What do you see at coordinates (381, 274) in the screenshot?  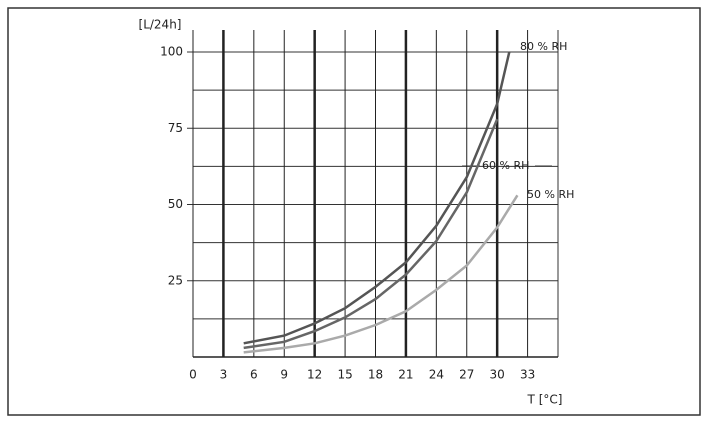 I see `curve` at bounding box center [381, 274].